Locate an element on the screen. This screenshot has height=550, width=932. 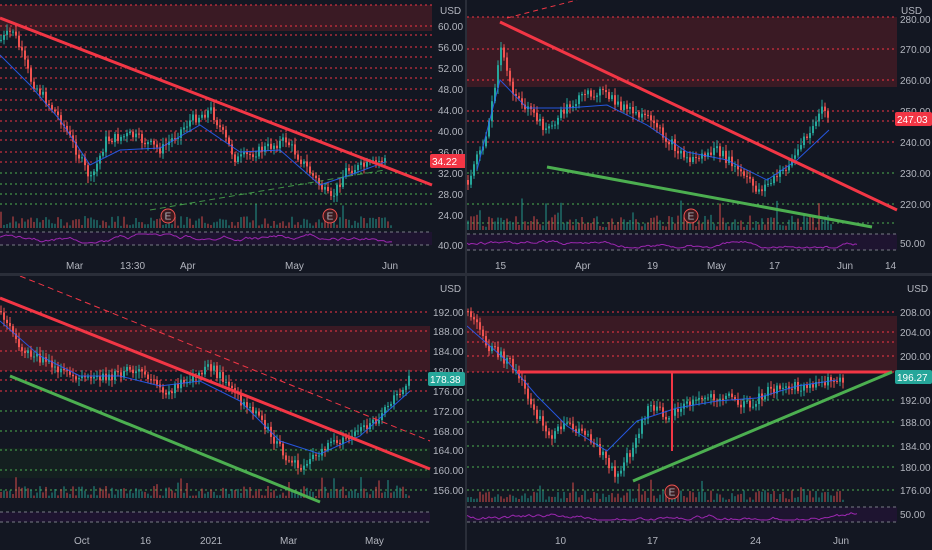
dashed-extension-line is located at coordinates (542, 9).